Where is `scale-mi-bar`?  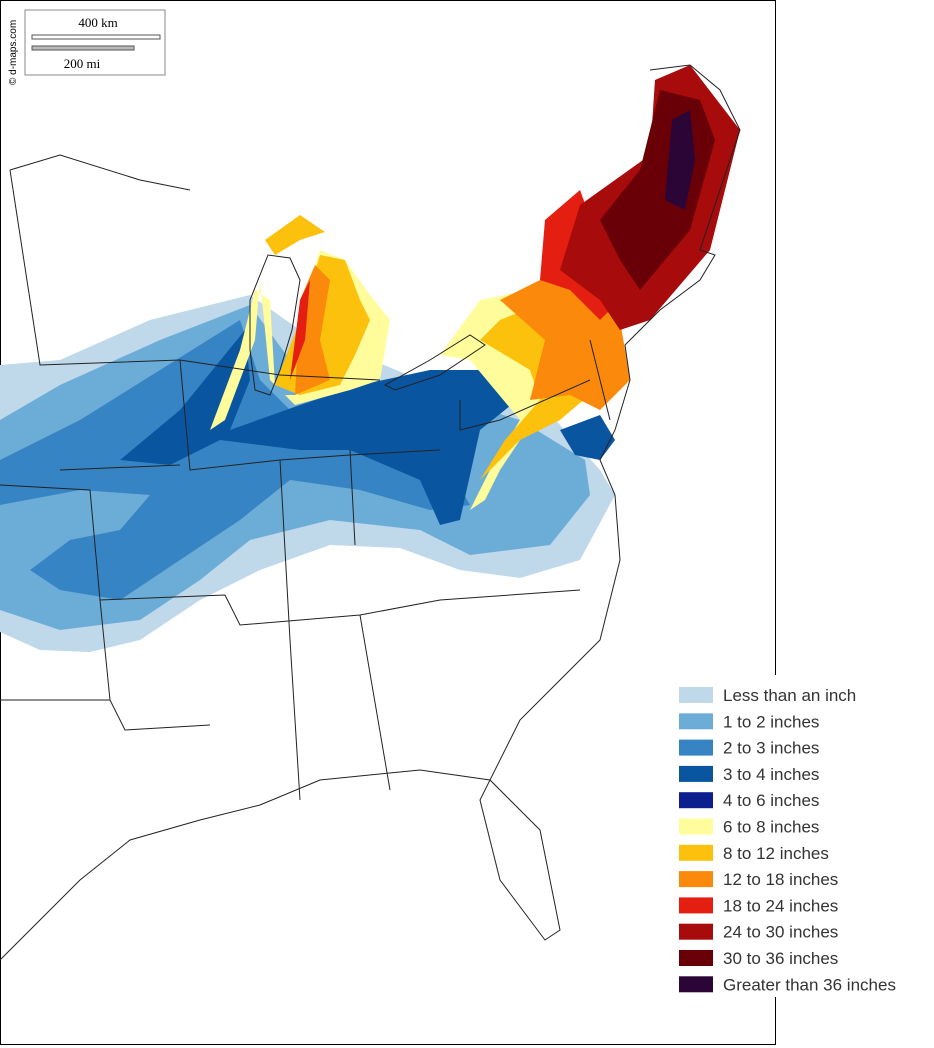
scale-mi-bar is located at coordinates (83, 48).